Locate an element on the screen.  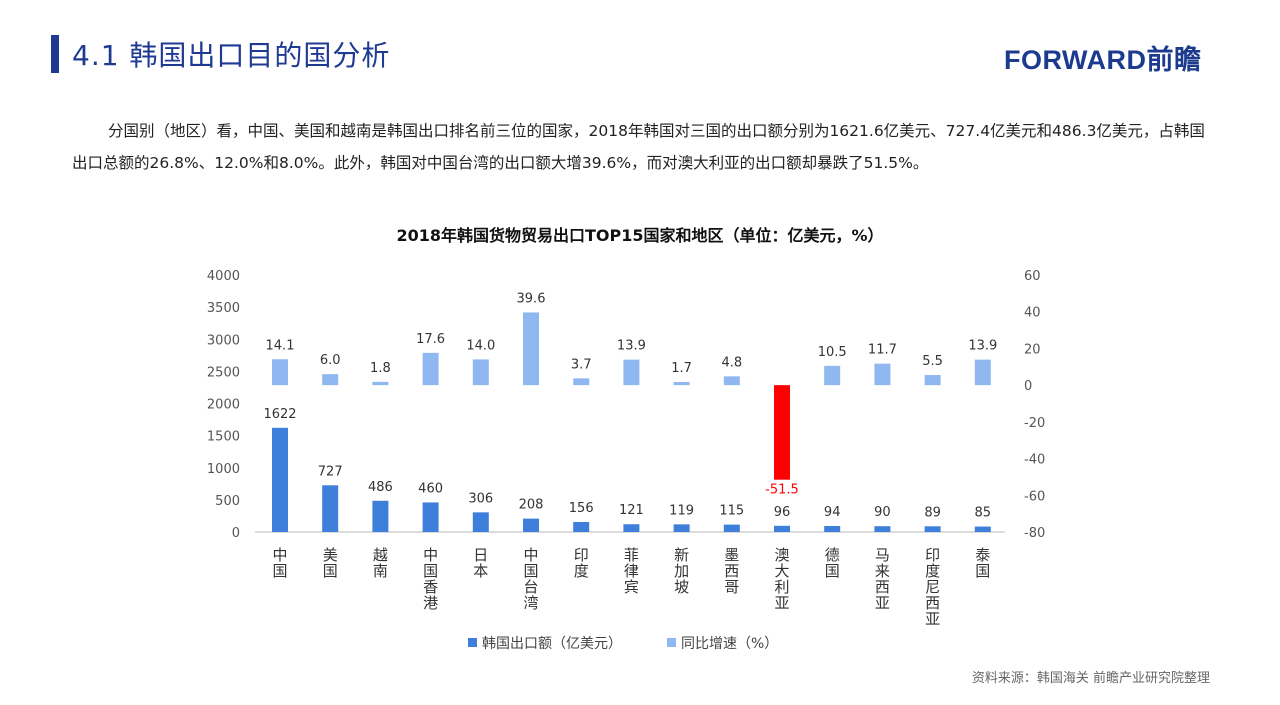
legend-label-export: 韩国出口额（亿美元） is located at coordinates (552, 644).